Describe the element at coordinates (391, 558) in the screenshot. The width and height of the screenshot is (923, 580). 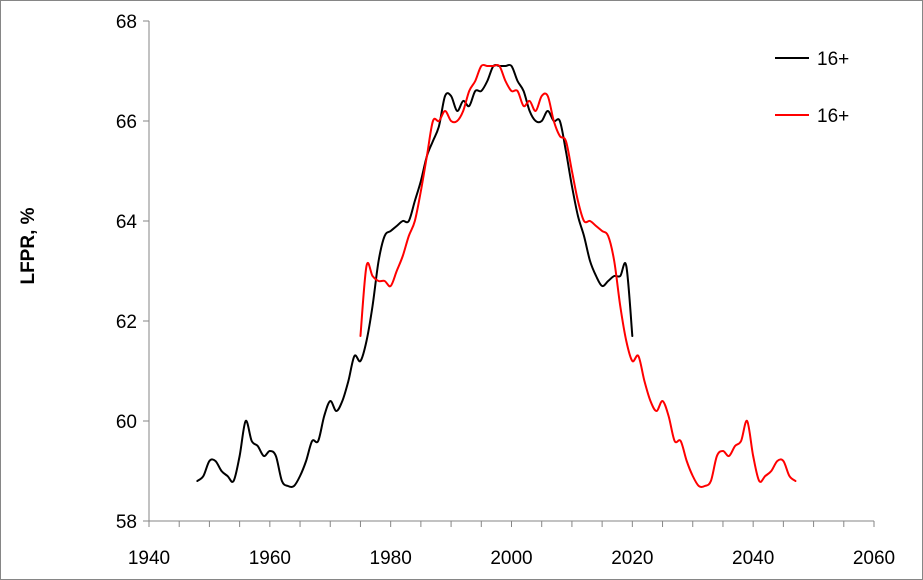
I see `x-tick-label: 1980` at that location.